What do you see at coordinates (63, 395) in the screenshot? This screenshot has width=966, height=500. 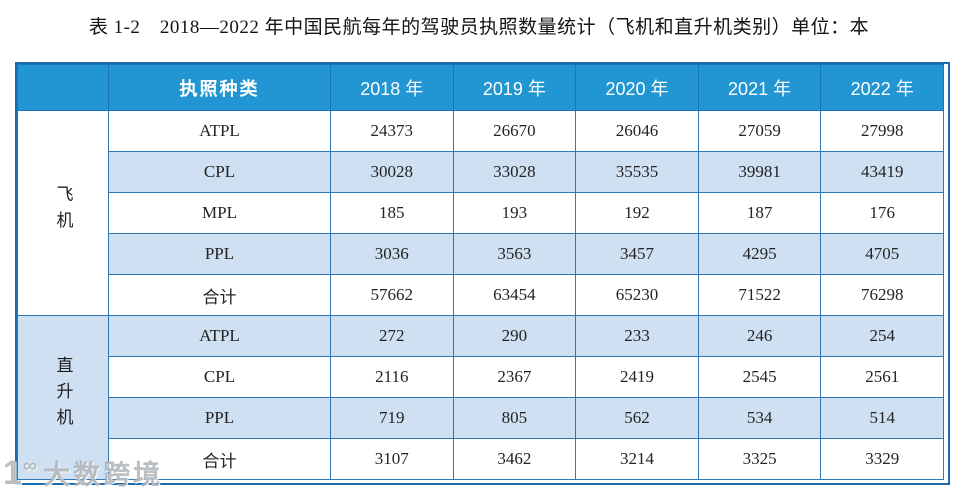 I see `group-label-helicopter: 直升机` at bounding box center [63, 395].